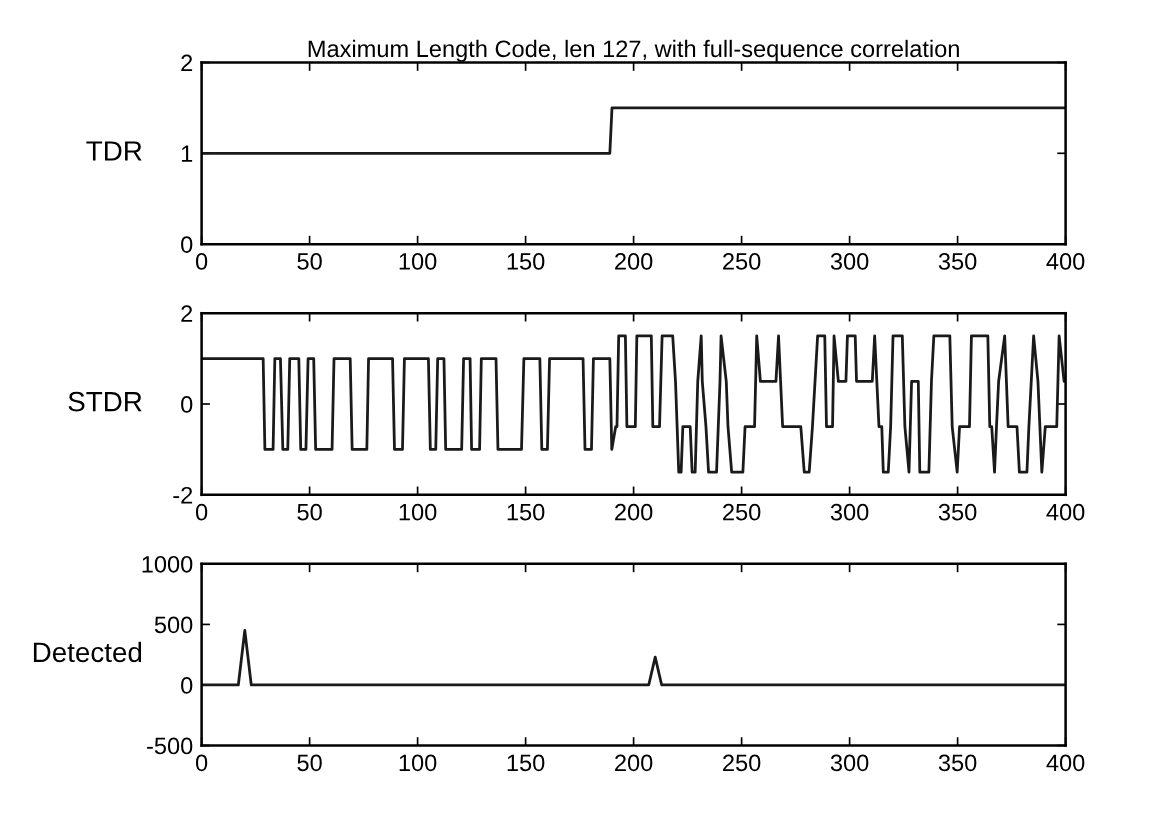 The height and width of the screenshot is (833, 1152). Describe the element at coordinates (87, 652) in the screenshot. I see `y-axis-title: Detected` at that location.